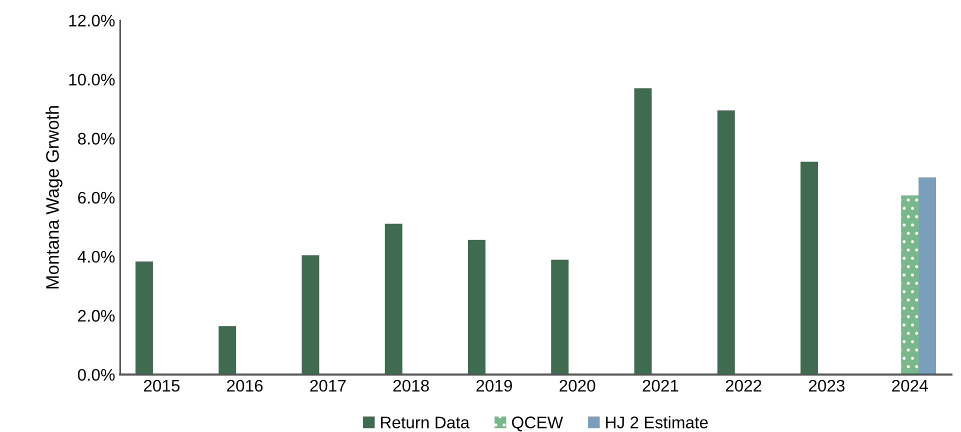 The width and height of the screenshot is (961, 432). Describe the element at coordinates (538, 424) in the screenshot. I see `legend-label: QCEW` at that location.